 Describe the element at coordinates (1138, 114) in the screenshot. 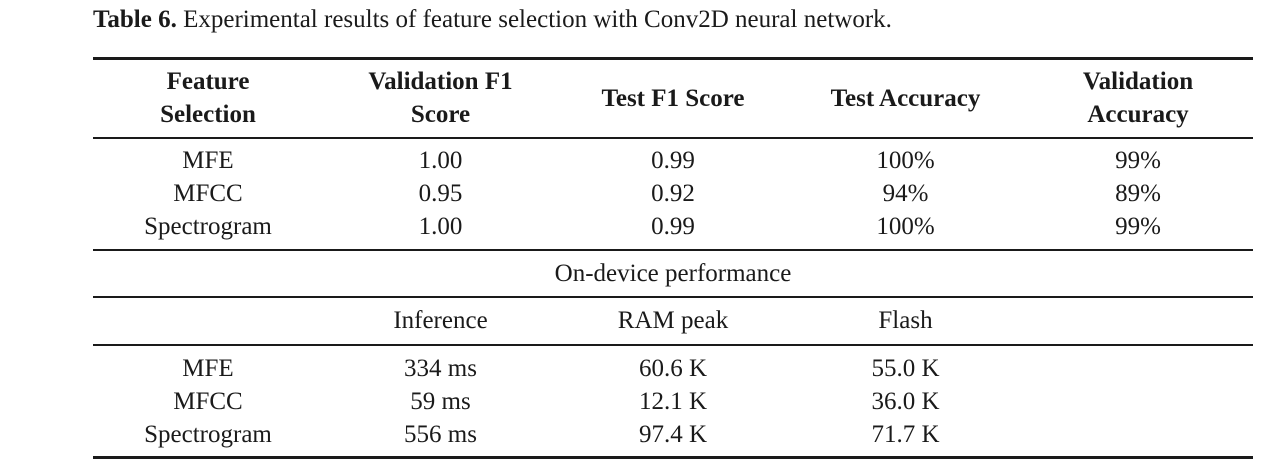

I see `header-validation-accuracy-line2: Accuracy` at that location.